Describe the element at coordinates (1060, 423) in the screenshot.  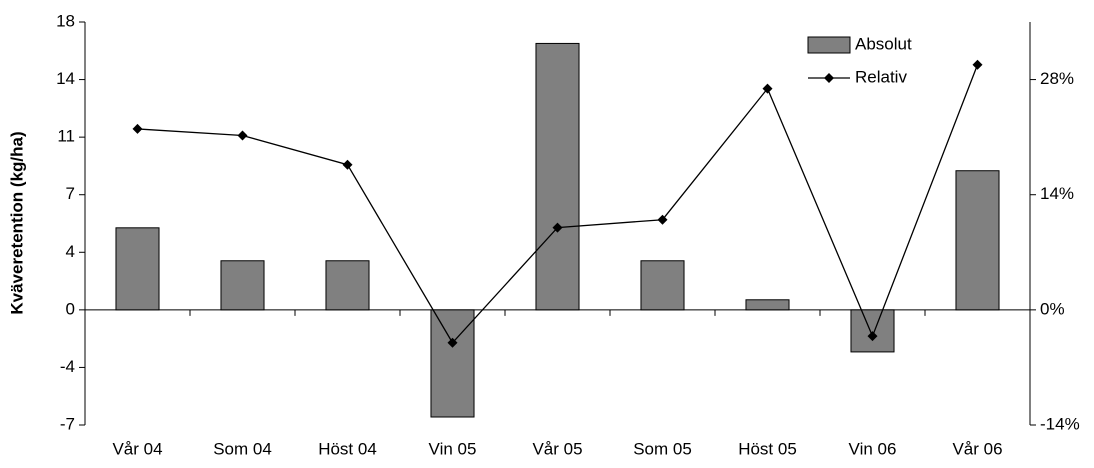
I see `y2-tick-label: -14%` at that location.